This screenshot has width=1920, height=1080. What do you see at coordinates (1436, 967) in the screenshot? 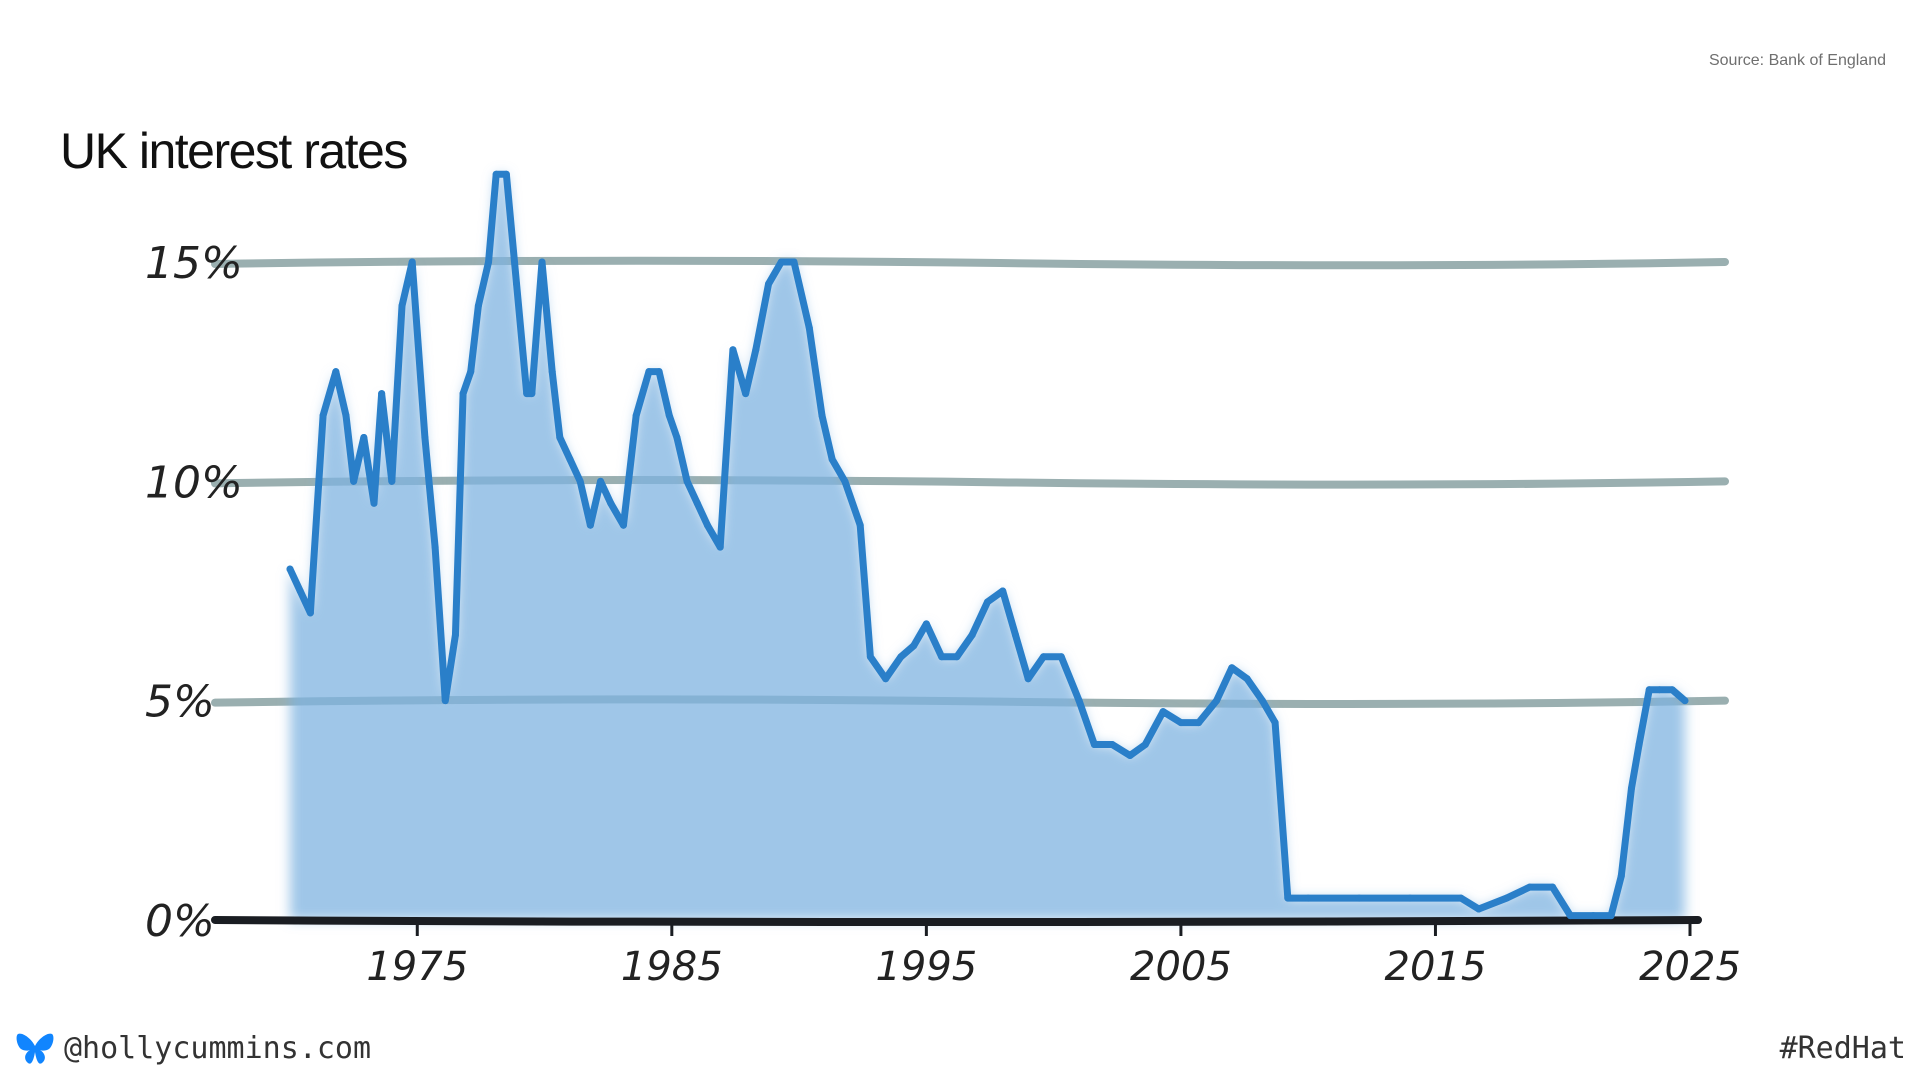
I see `x-tick-label: 2015` at bounding box center [1436, 967].